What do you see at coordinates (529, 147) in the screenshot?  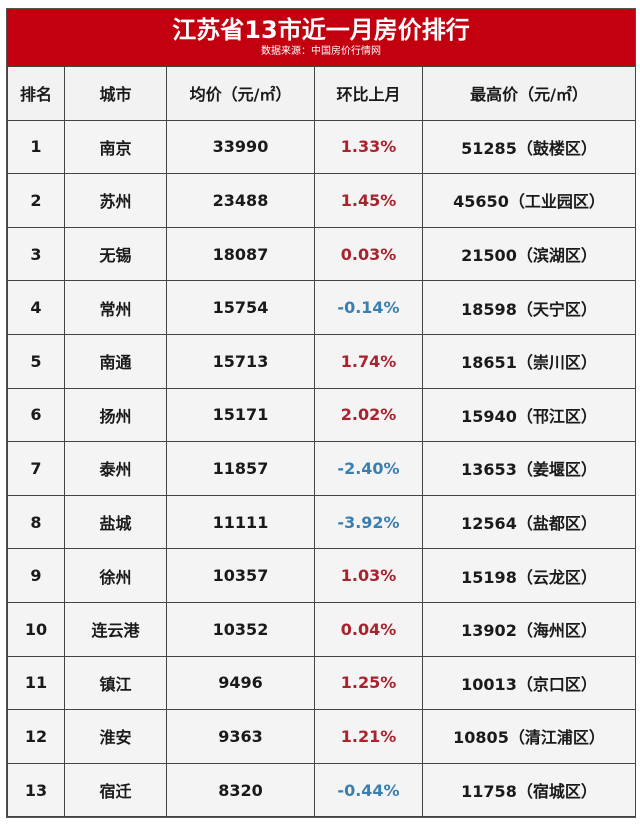 I see `max-price-cell: 51285（鼓楼区）` at bounding box center [529, 147].